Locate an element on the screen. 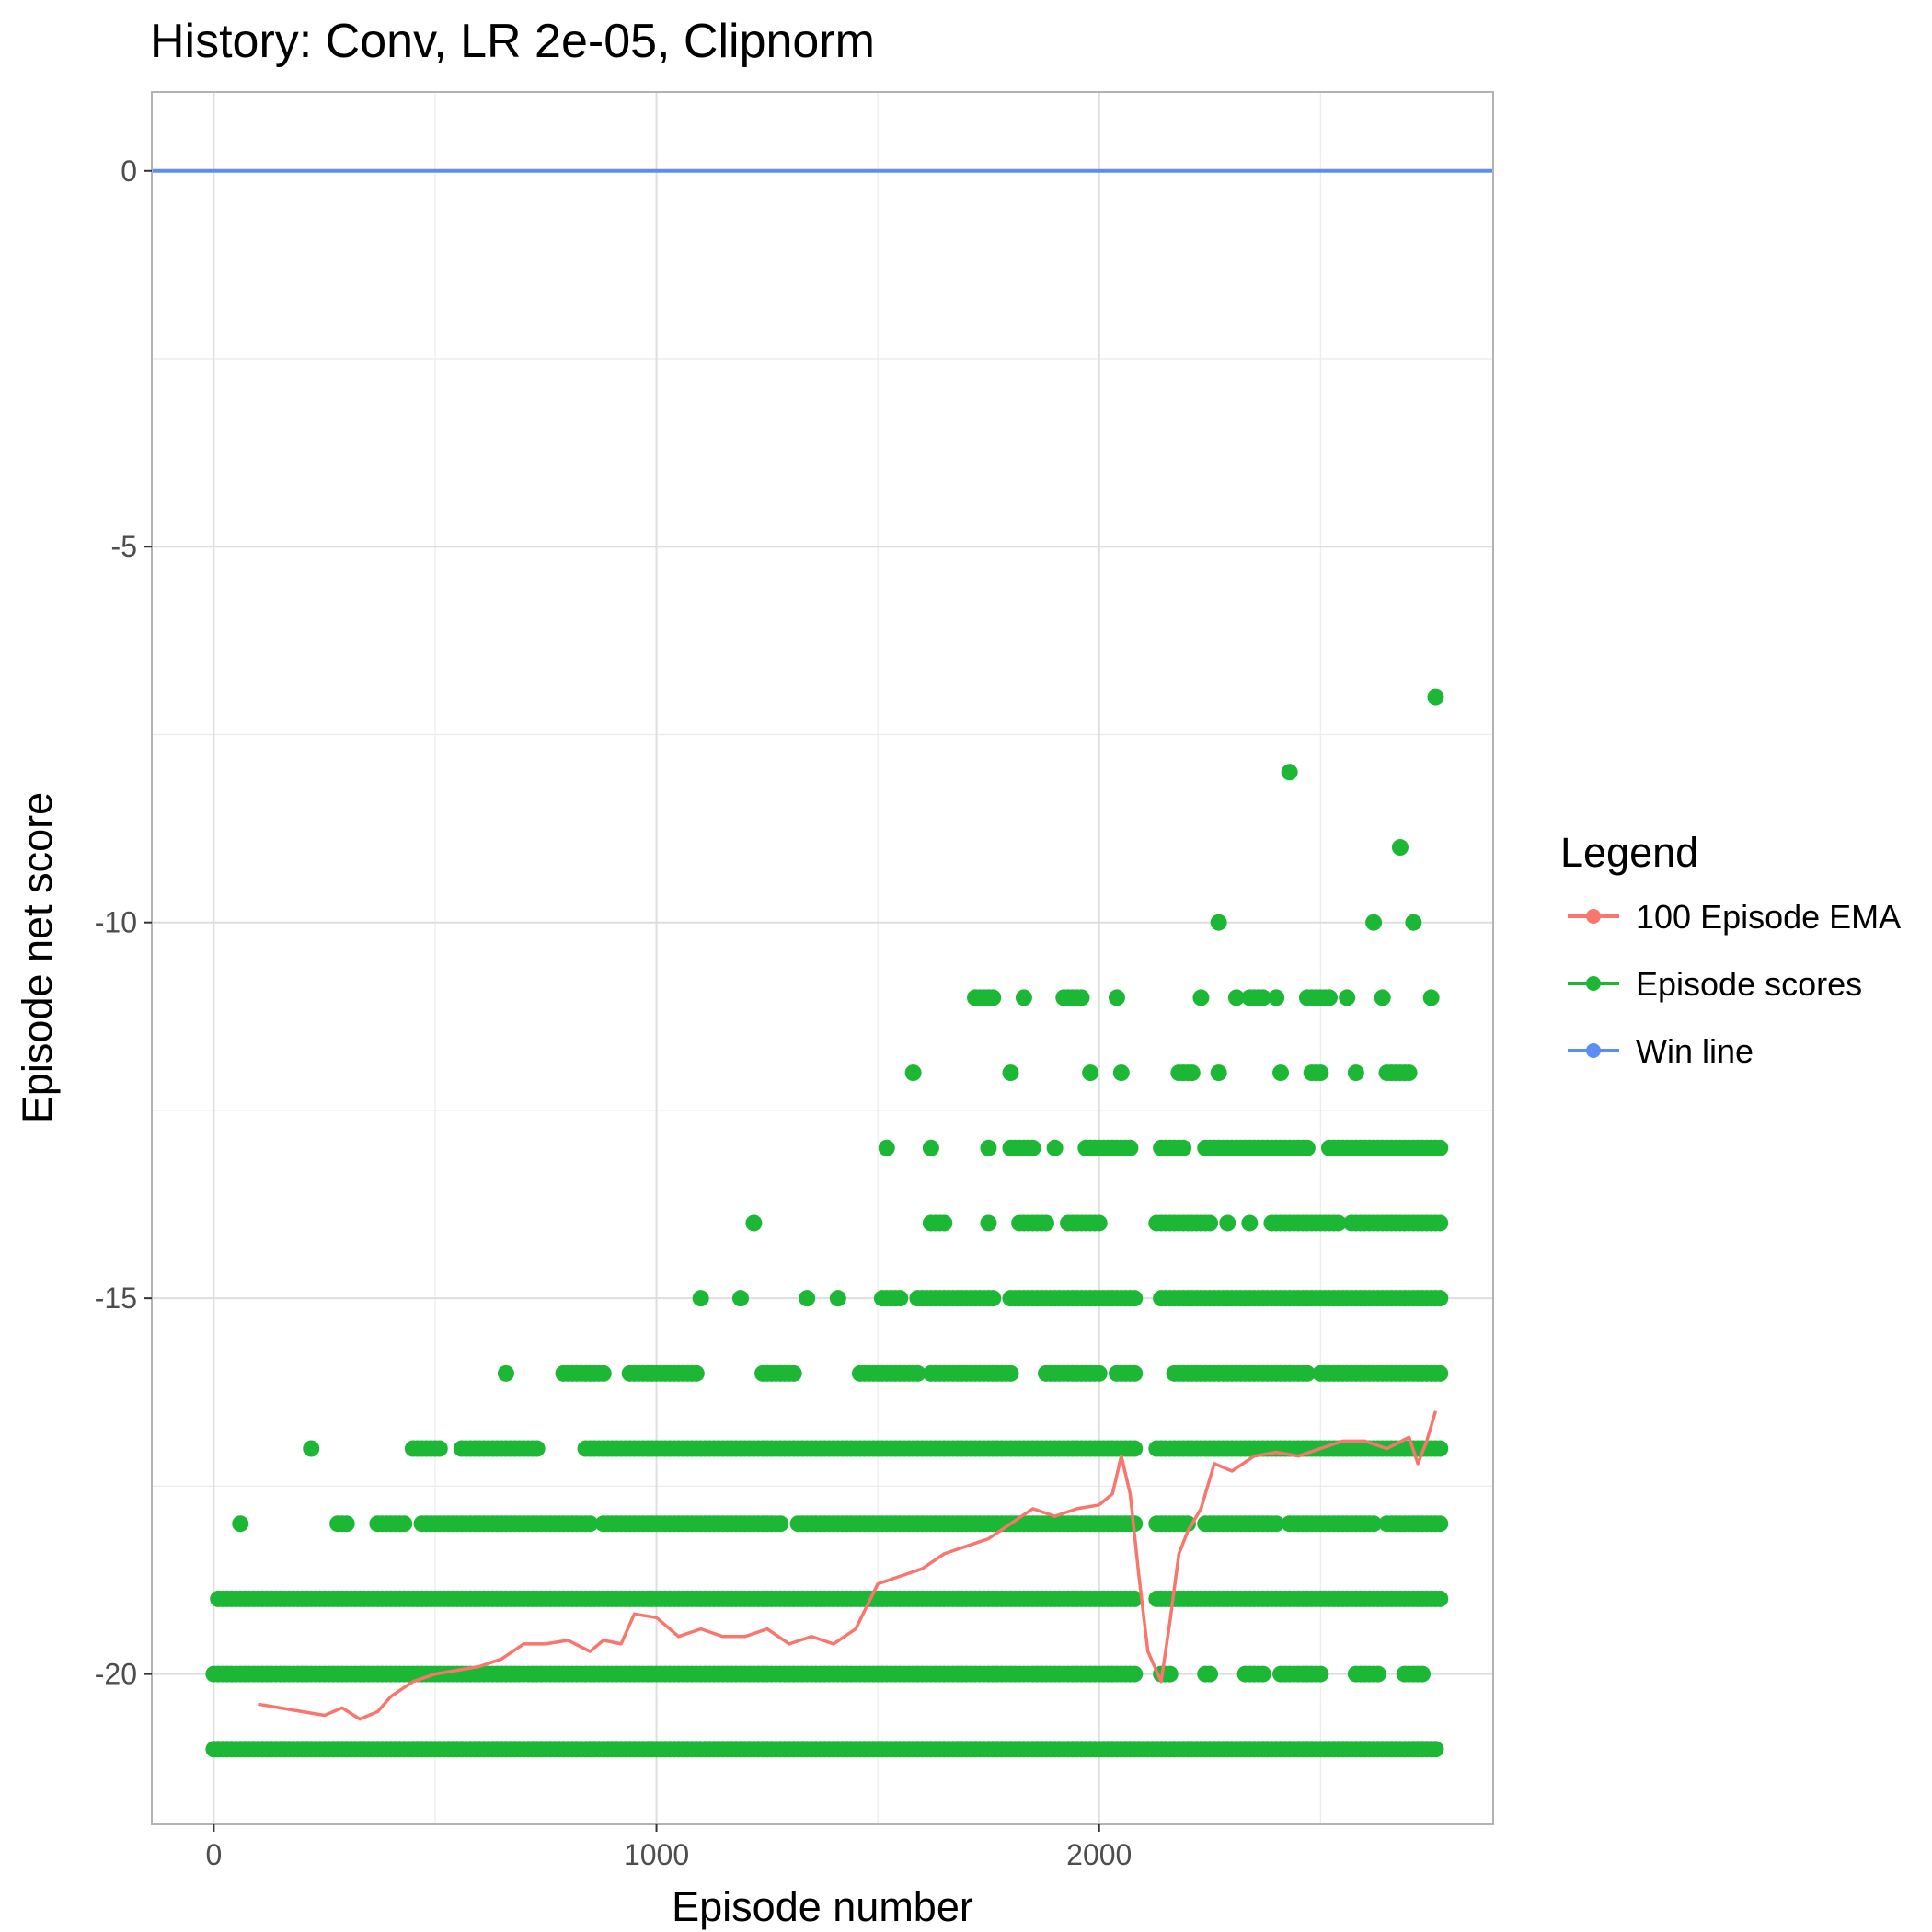  y-tick-label: -20 is located at coordinates (116, 1674).